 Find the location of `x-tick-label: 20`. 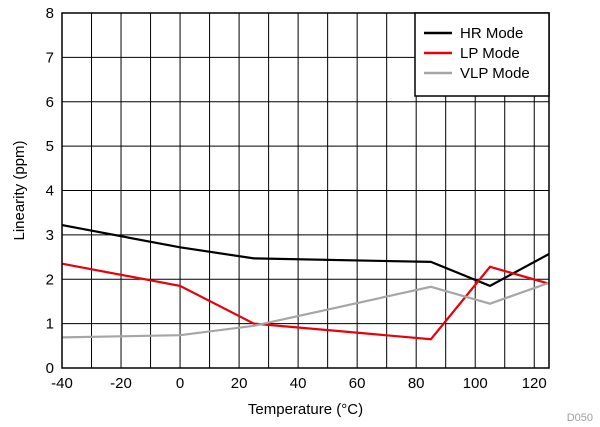

x-tick-label: 20 is located at coordinates (239, 383).